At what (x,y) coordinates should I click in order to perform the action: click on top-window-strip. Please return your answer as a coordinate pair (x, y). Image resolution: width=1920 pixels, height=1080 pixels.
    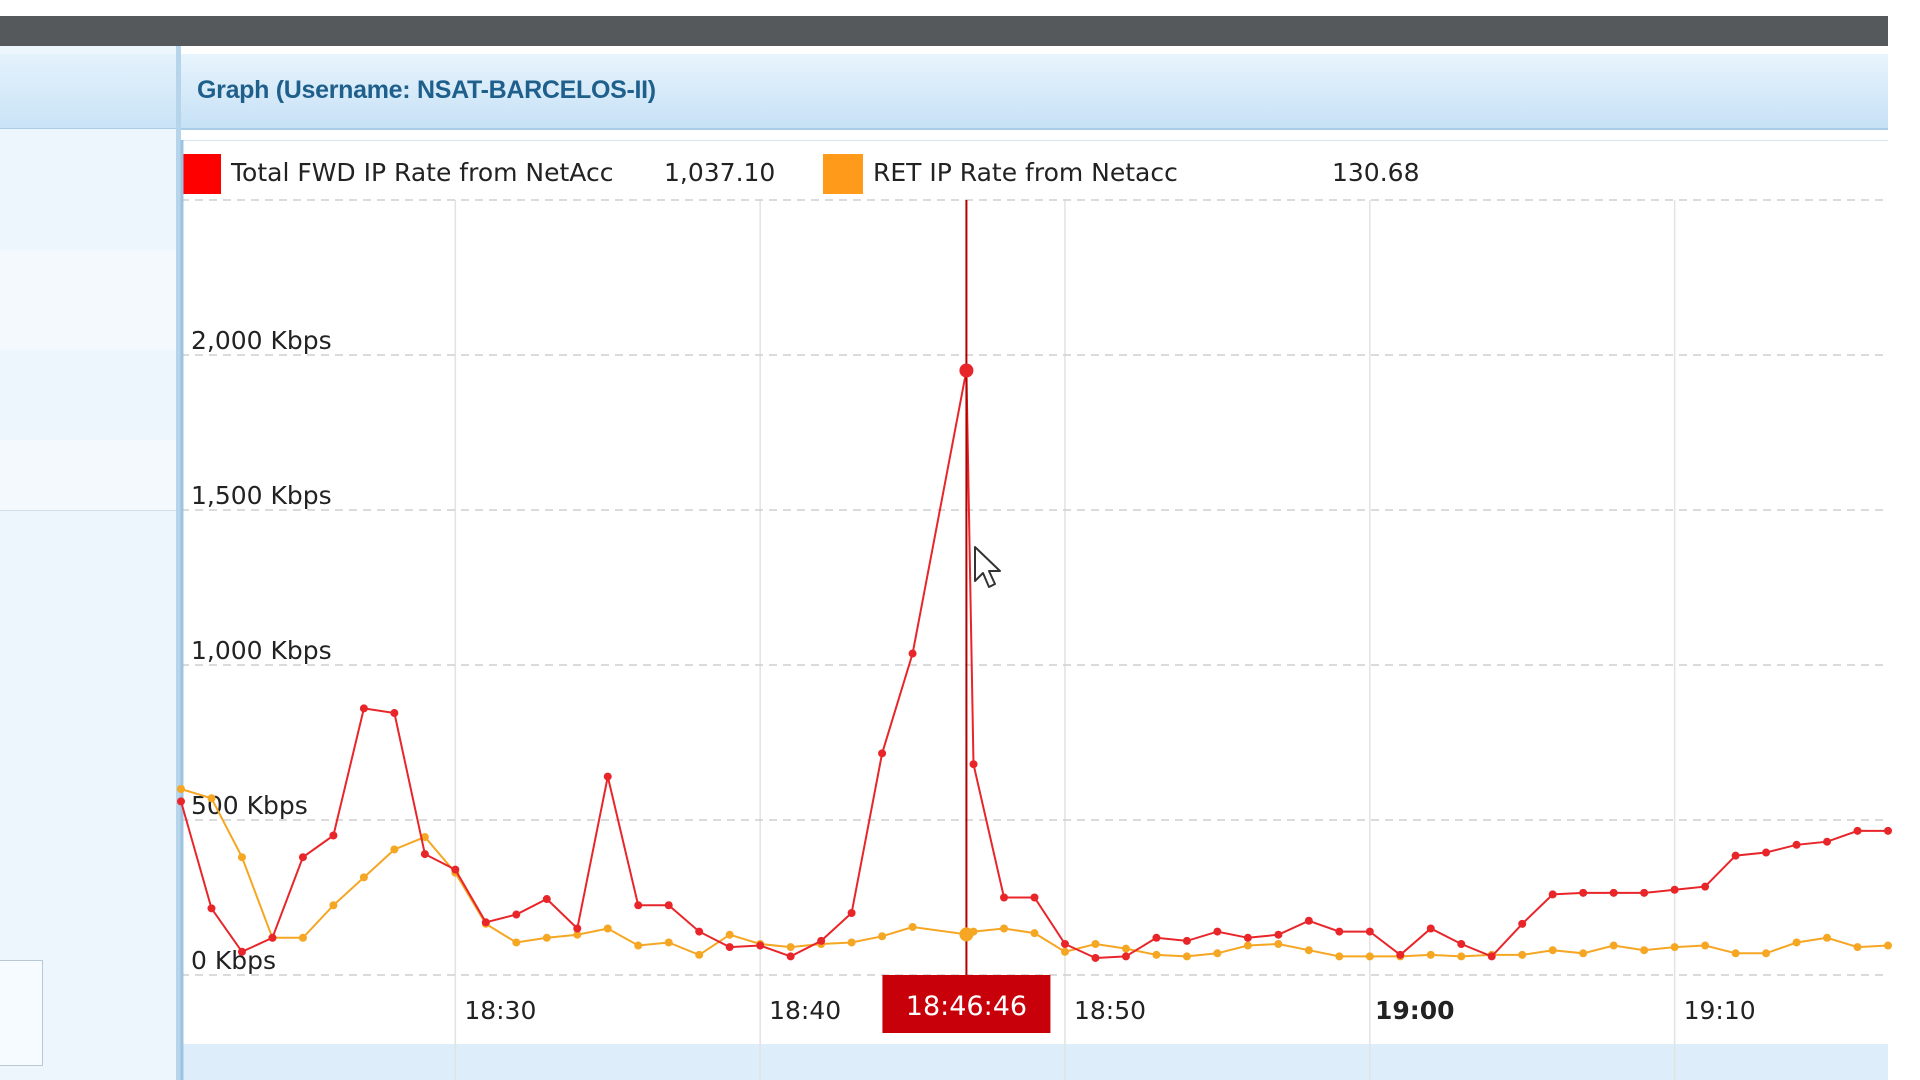
    Looking at the image, I should click on (960, 8).